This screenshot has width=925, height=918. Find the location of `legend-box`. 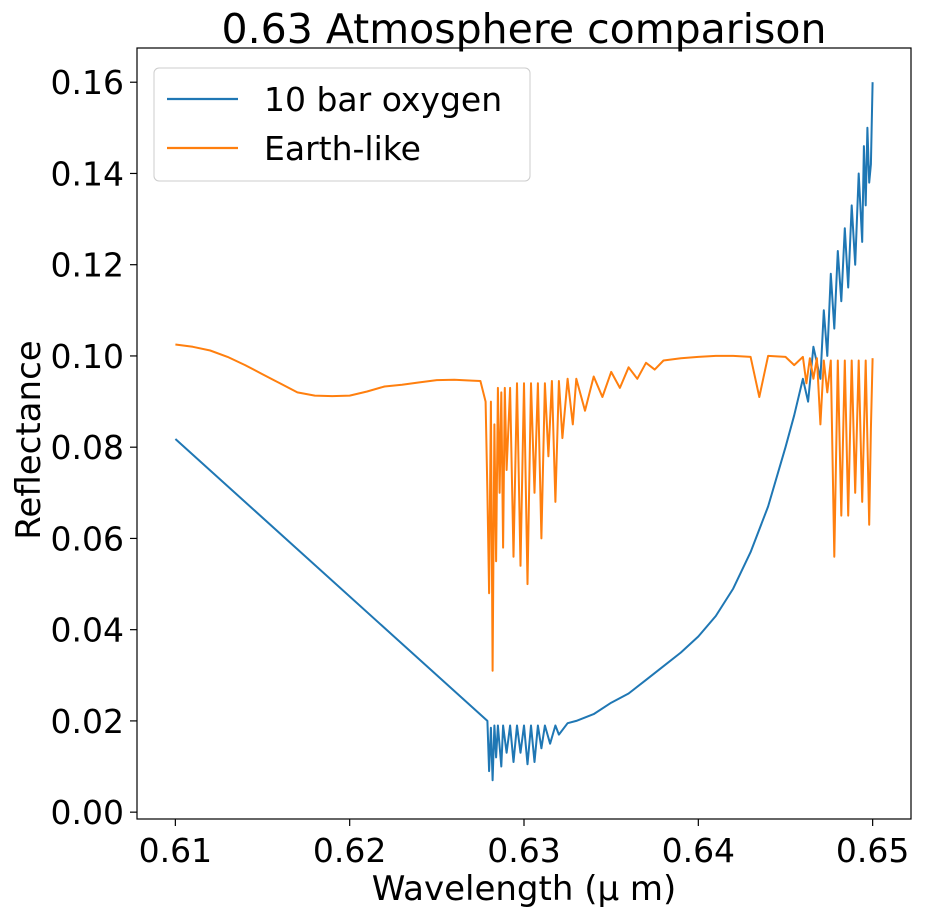

legend-box is located at coordinates (342, 124).